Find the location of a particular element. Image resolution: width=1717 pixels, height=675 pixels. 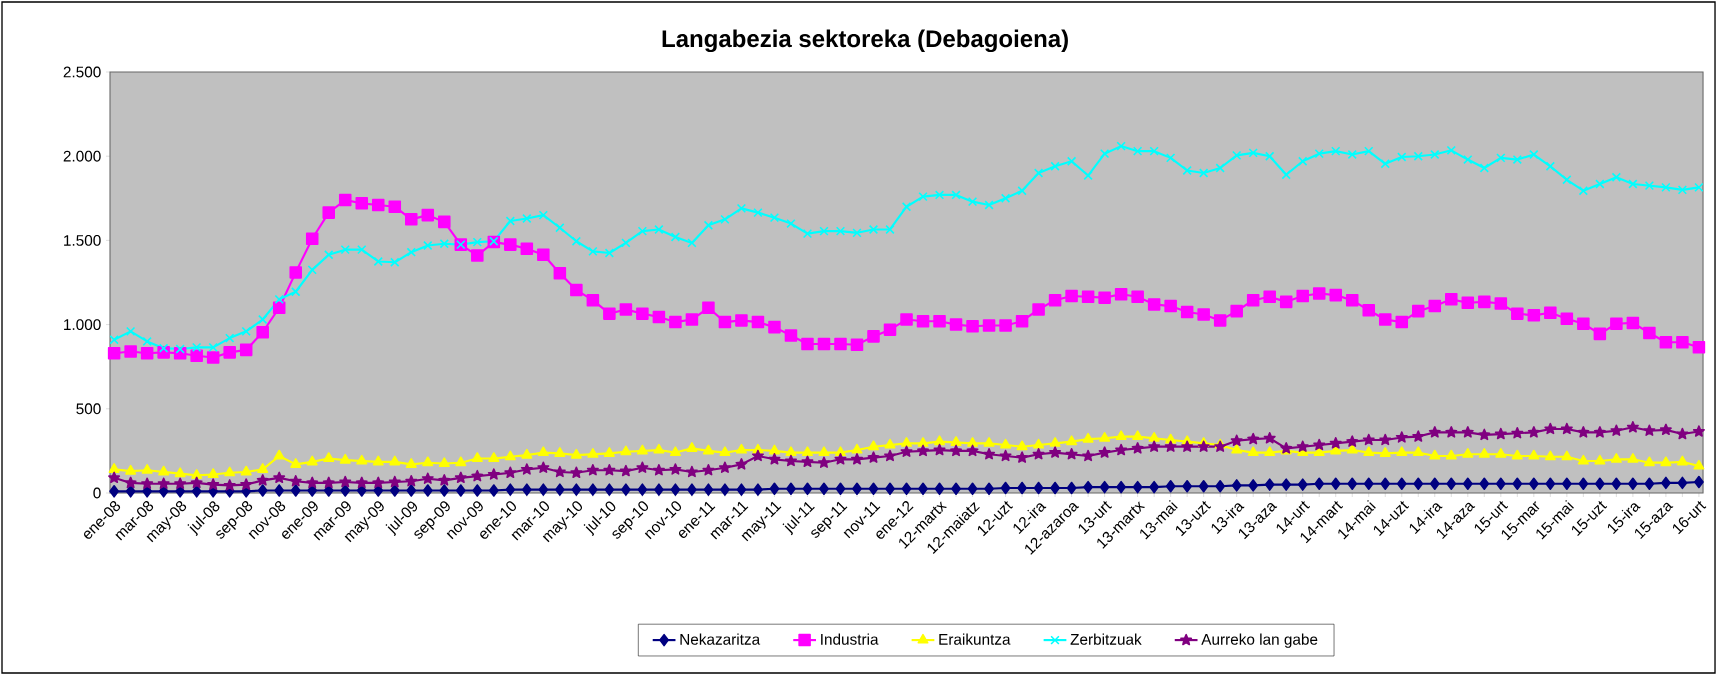

legend-label: Industria is located at coordinates (850, 639).